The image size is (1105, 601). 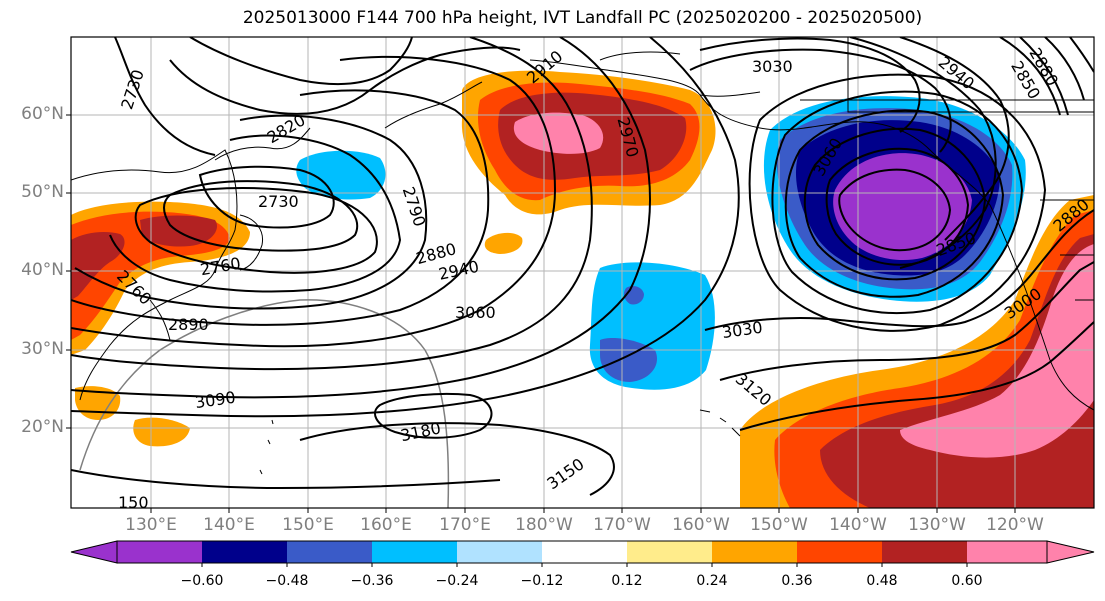 What do you see at coordinates (151, 525) in the screenshot?
I see `longitude-label: 130°E` at bounding box center [151, 525].